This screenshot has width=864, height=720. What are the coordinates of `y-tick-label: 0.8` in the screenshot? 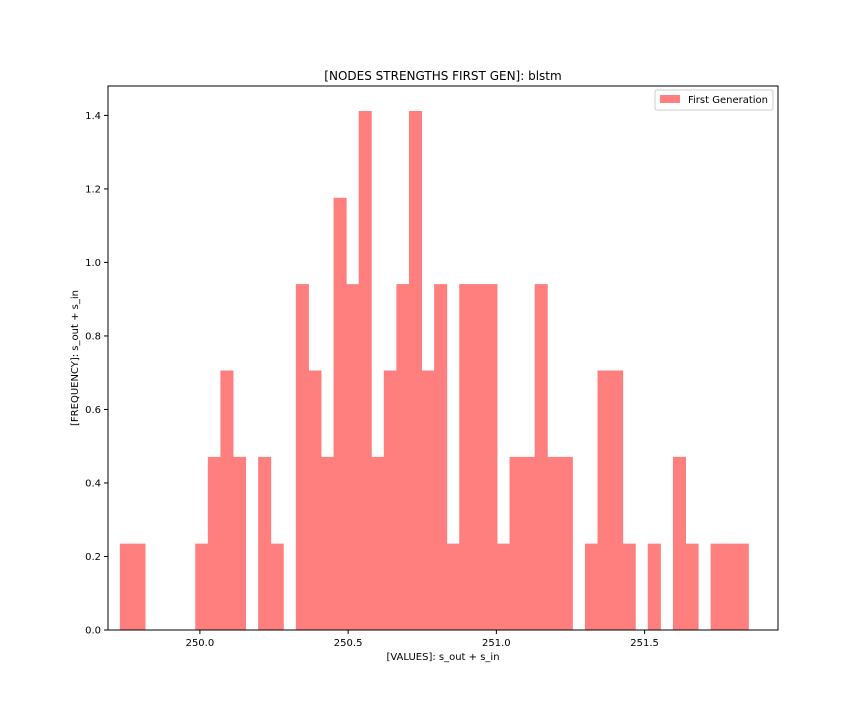 It's located at (93, 336).